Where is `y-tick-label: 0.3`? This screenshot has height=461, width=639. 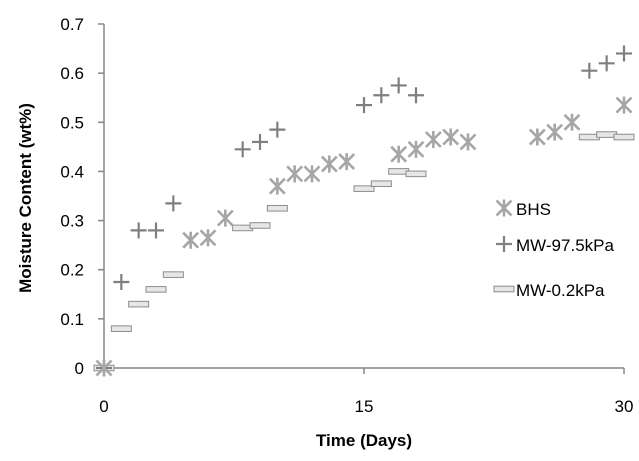
y-tick-label: 0.3 is located at coordinates (72, 221).